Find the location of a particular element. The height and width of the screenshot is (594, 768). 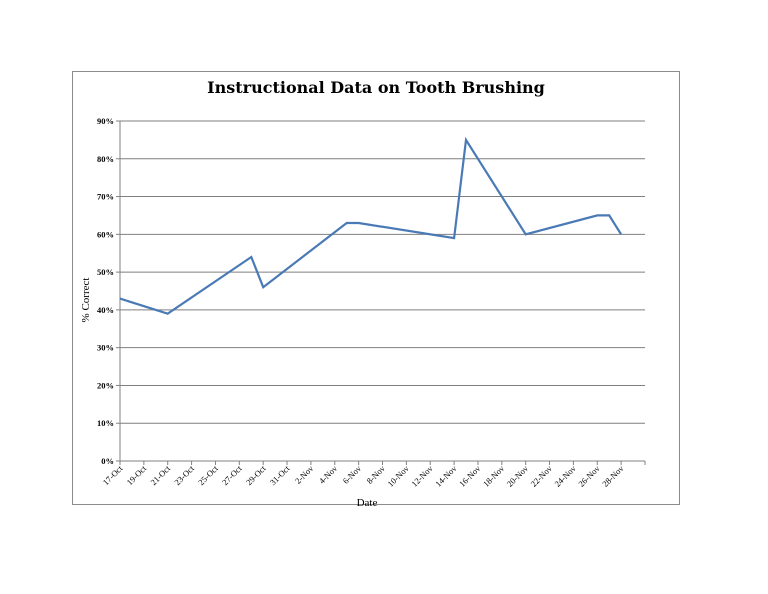

x-tick-label: 23-Oct is located at coordinates (184, 475).